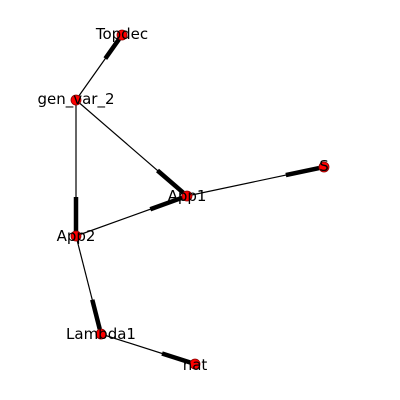 The width and height of the screenshot is (400, 400). I want to click on node-lambda1, so click(101, 334).